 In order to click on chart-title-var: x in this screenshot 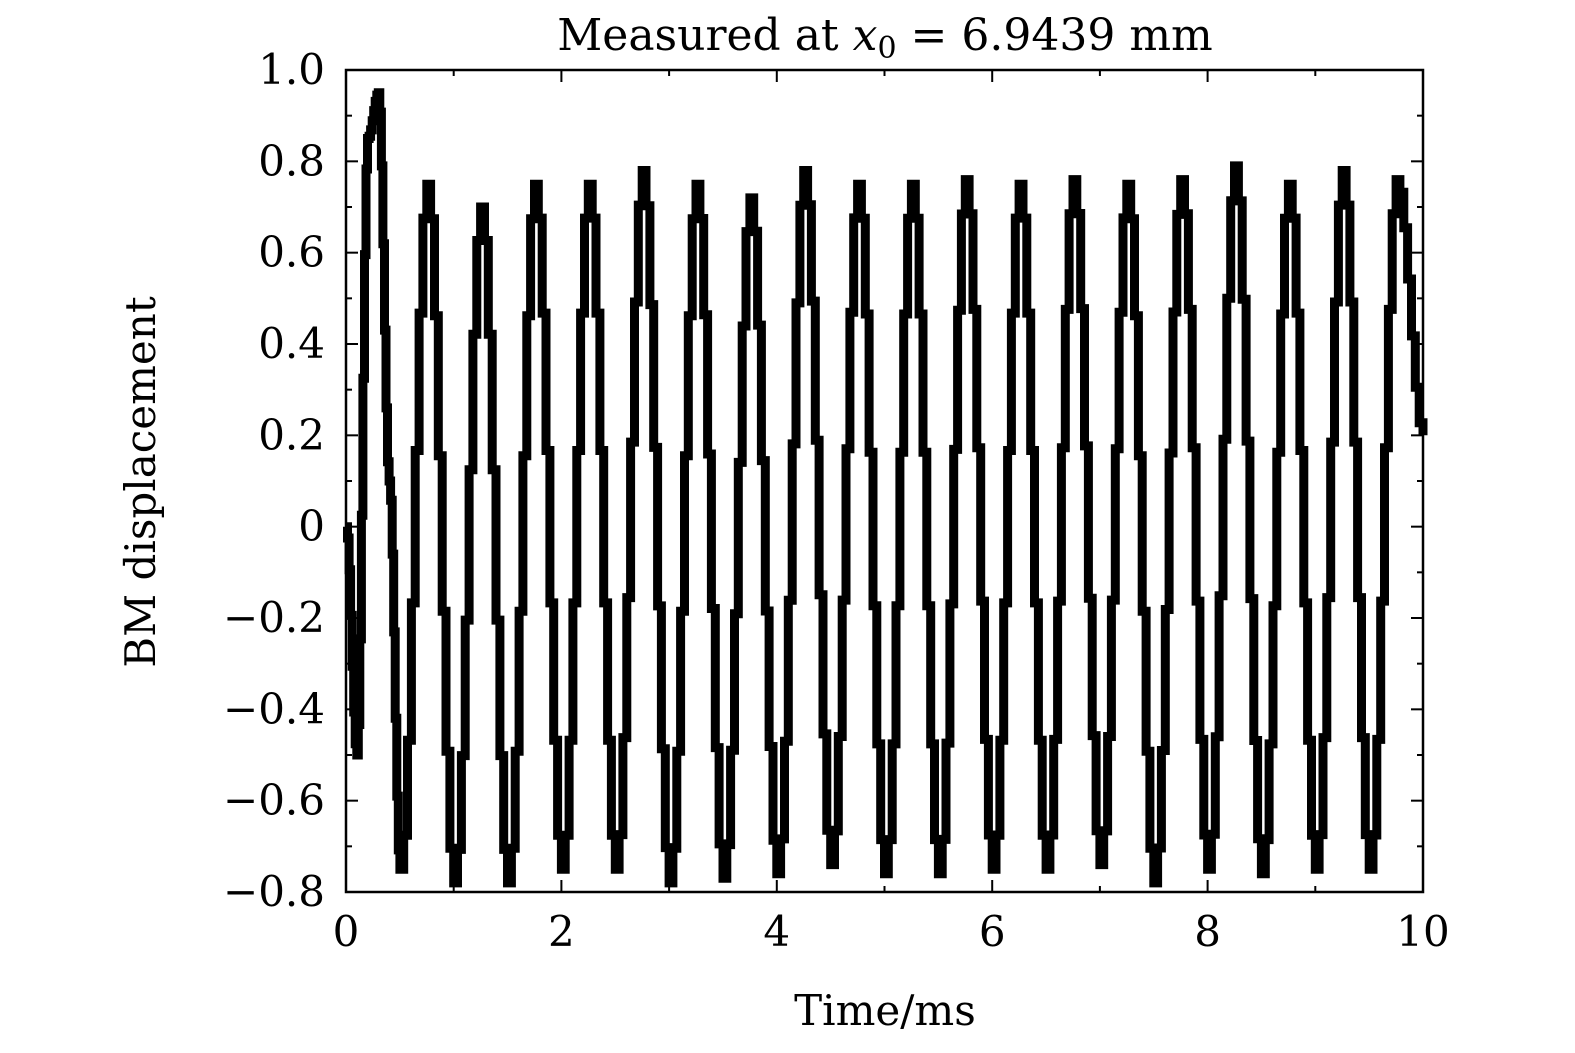, I will do `click(865, 35)`.